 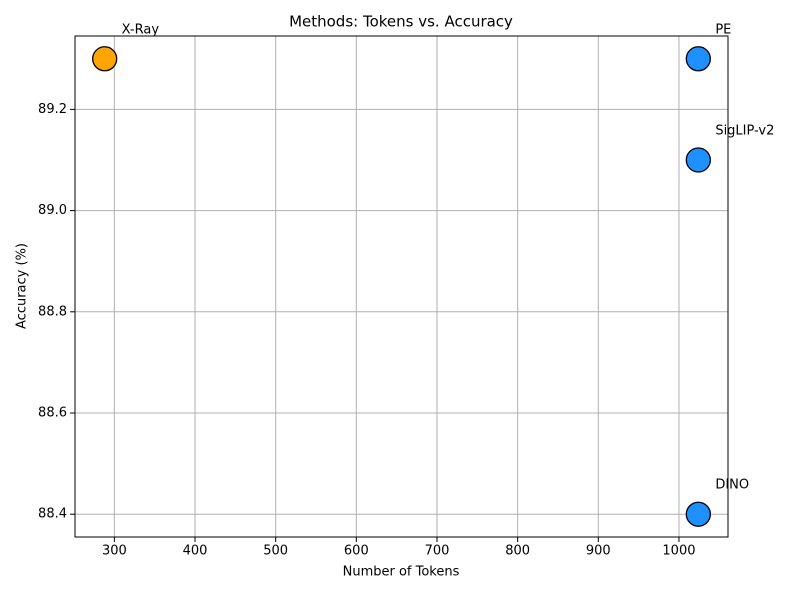 What do you see at coordinates (141, 29) in the screenshot?
I see `point-label: X-Ray` at bounding box center [141, 29].